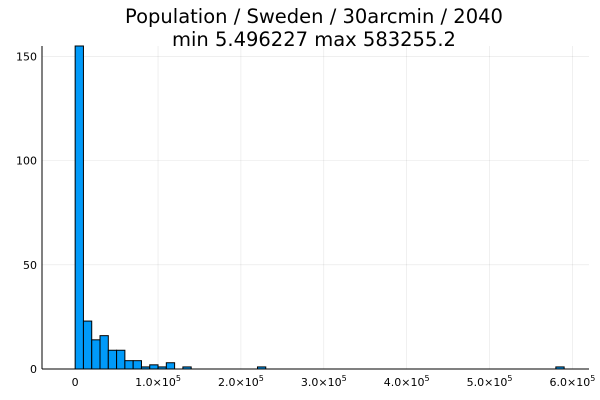 Image resolution: width=600 pixels, height=400 pixels. What do you see at coordinates (241, 381) in the screenshot?
I see `x-tick-label: 2.0×10⁵` at bounding box center [241, 381].